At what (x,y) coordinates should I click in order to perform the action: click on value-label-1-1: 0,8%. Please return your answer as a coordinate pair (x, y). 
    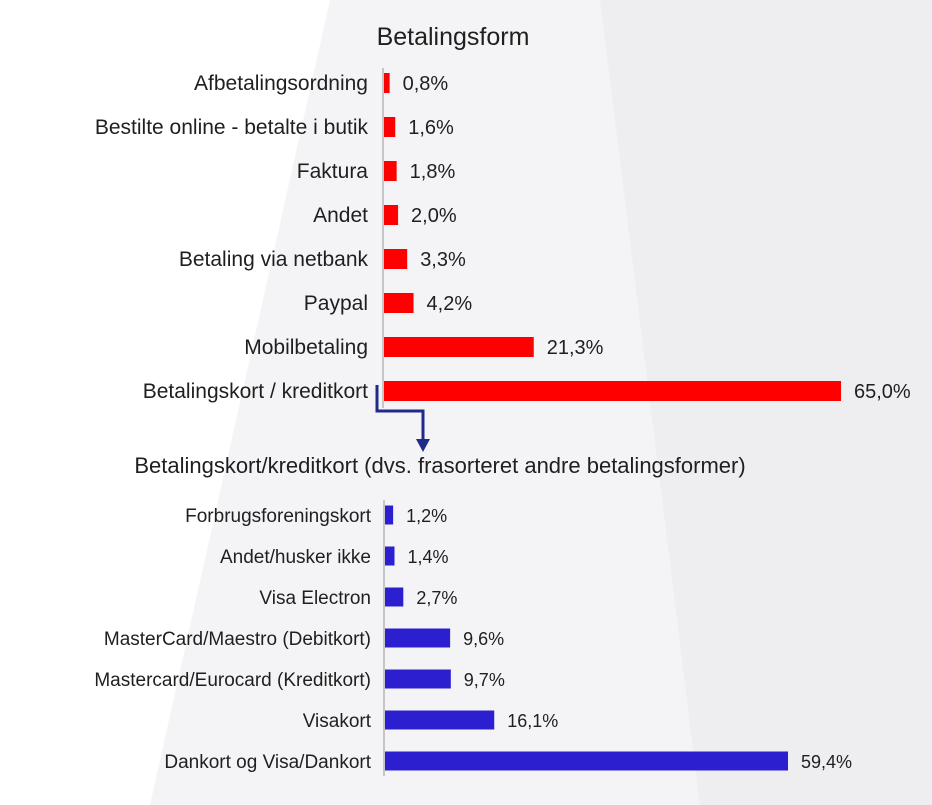
    Looking at the image, I should click on (426, 84).